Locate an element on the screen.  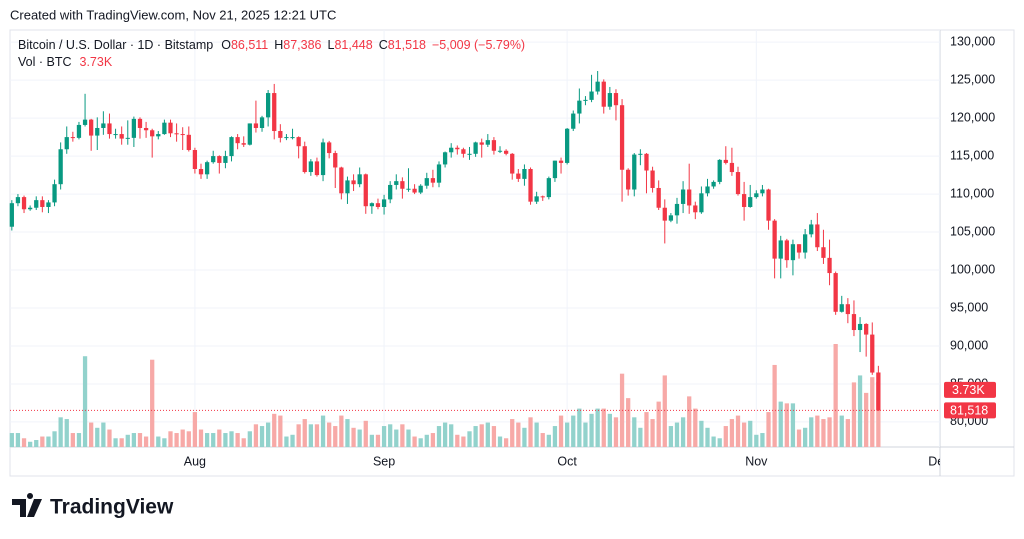
y-tick-label: 125,000 is located at coordinates (972, 79).